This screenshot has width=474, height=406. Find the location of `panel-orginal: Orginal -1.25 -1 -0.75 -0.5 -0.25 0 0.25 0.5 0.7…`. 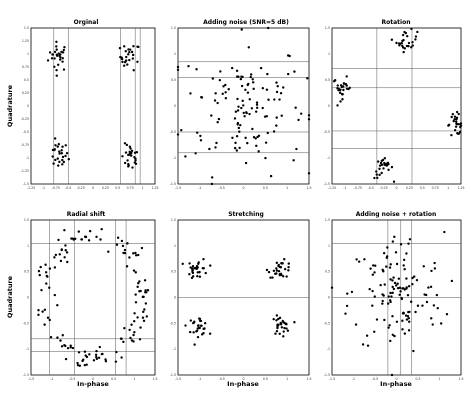

panel-orginal: Orginal -1.25 -1 -0.75 -0.5 -0.25 0 0.25 0.5 0.7… is located at coordinates (90, 104).